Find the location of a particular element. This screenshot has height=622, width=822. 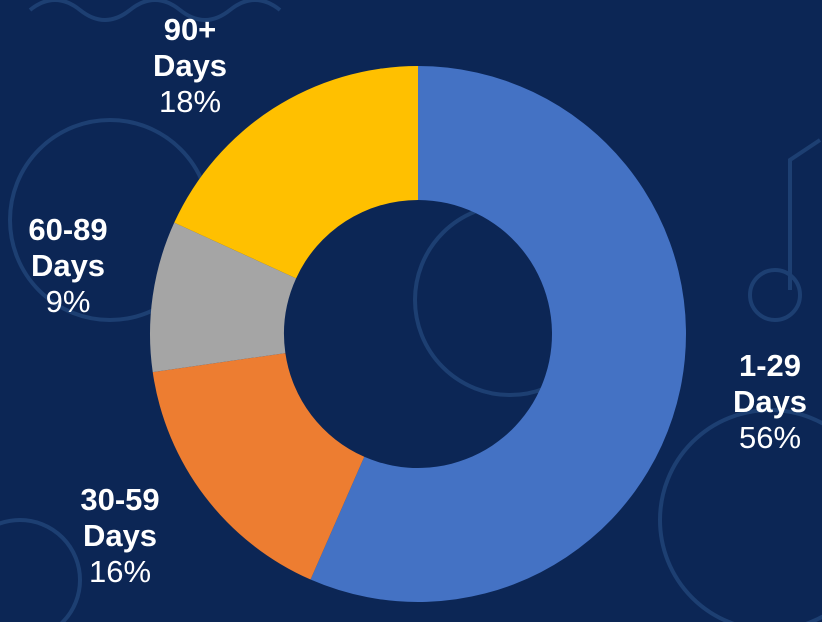

slice-label: 60-89 Days 9% is located at coordinates (68, 266).